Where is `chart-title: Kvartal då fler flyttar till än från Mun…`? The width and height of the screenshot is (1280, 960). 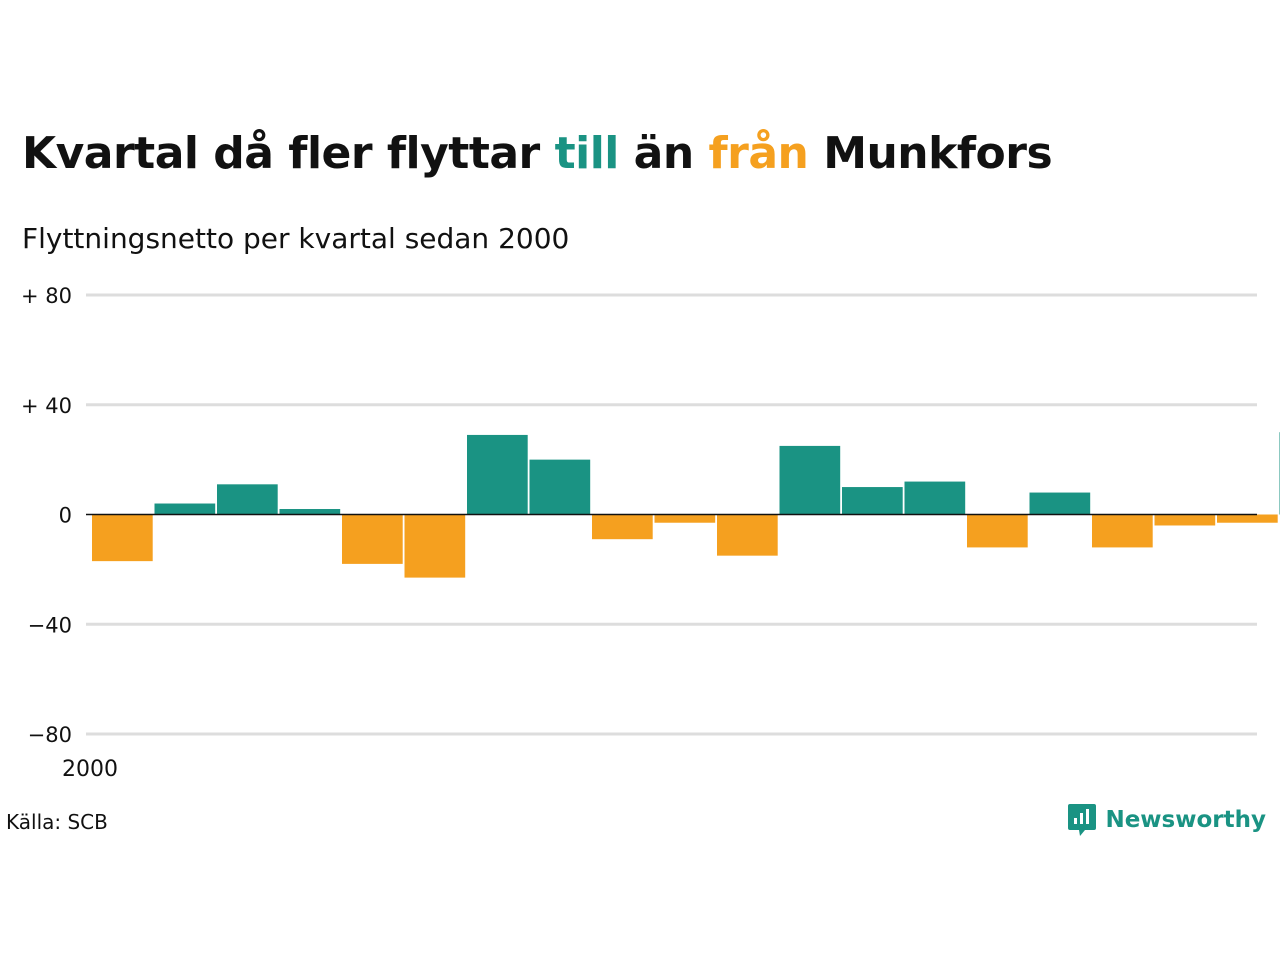
chart-title: Kvartal då fler flyttar till än från Mun… is located at coordinates (537, 153).